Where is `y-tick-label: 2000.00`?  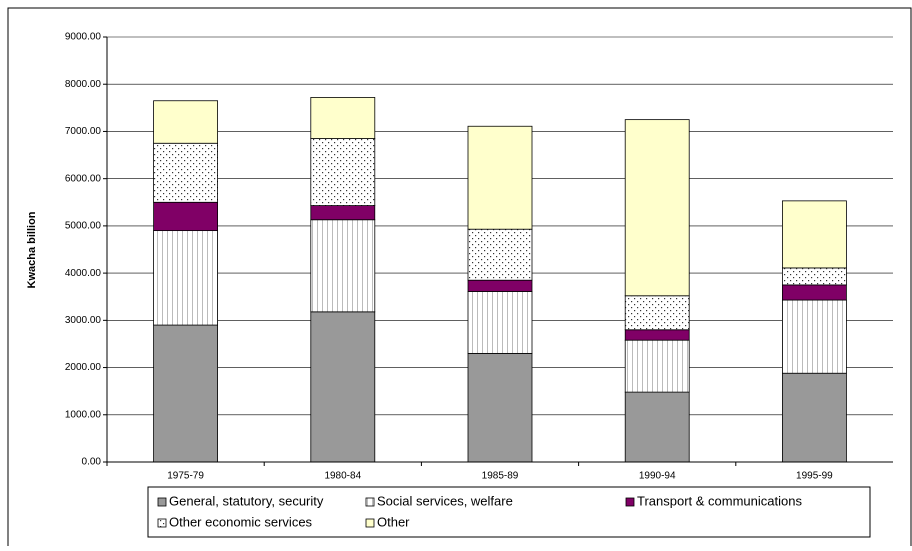
y-tick-label: 2000.00 is located at coordinates (83, 367).